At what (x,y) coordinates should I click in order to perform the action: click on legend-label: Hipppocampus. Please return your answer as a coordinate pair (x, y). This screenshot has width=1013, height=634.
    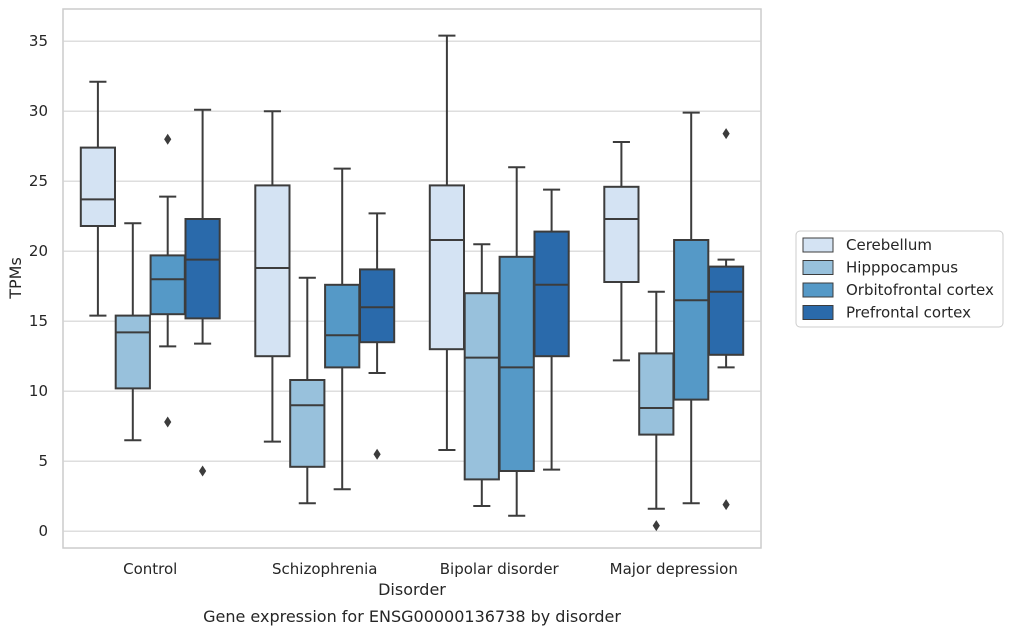
    Looking at the image, I should click on (902, 268).